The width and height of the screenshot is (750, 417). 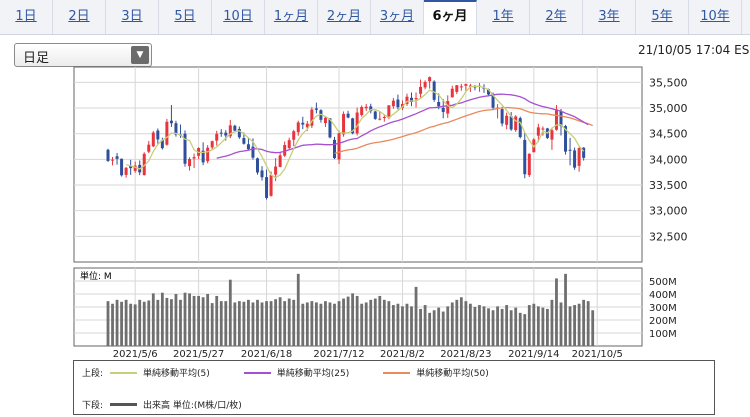 What do you see at coordinates (503, 17) in the screenshot?
I see `tab-1y: 1年` at bounding box center [503, 17].